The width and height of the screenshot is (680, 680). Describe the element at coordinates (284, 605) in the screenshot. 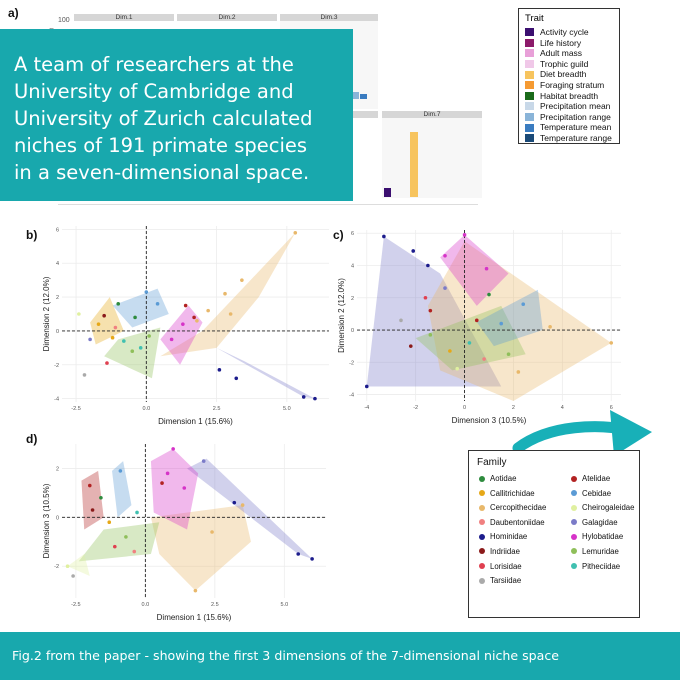

I see `x-tick-label: 5.0` at that location.